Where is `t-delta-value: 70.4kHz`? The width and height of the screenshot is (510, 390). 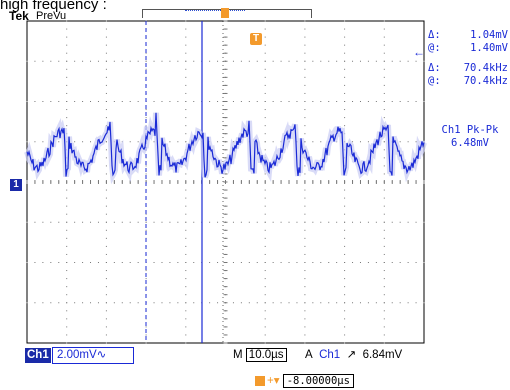 t-delta-value: 70.4kHz is located at coordinates (485, 68).